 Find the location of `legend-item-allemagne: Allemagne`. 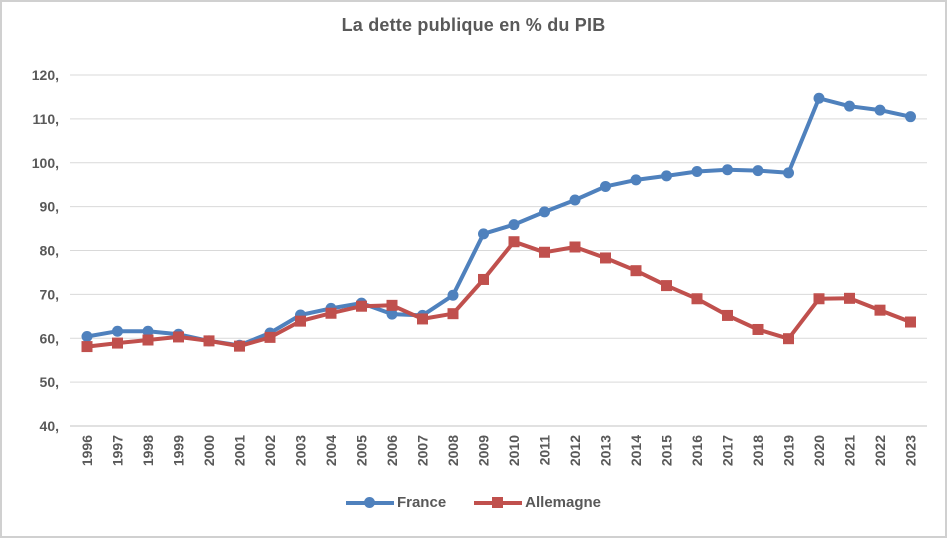

legend-item-allemagne: Allemagne is located at coordinates (537, 502).